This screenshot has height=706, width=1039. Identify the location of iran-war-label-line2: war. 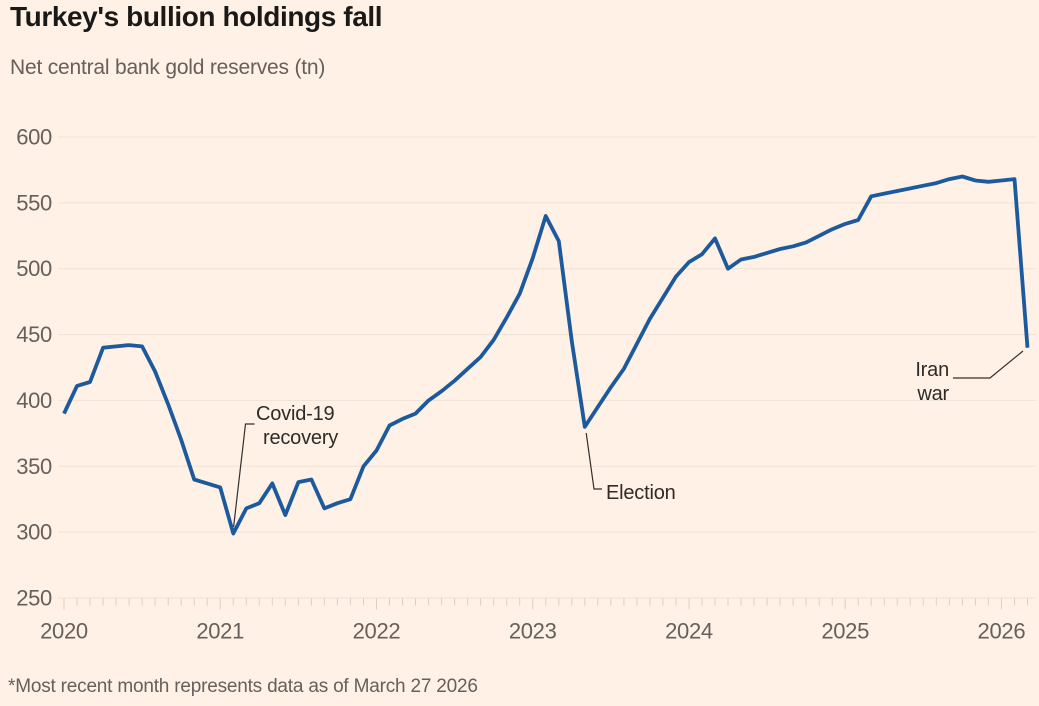
(932, 394).